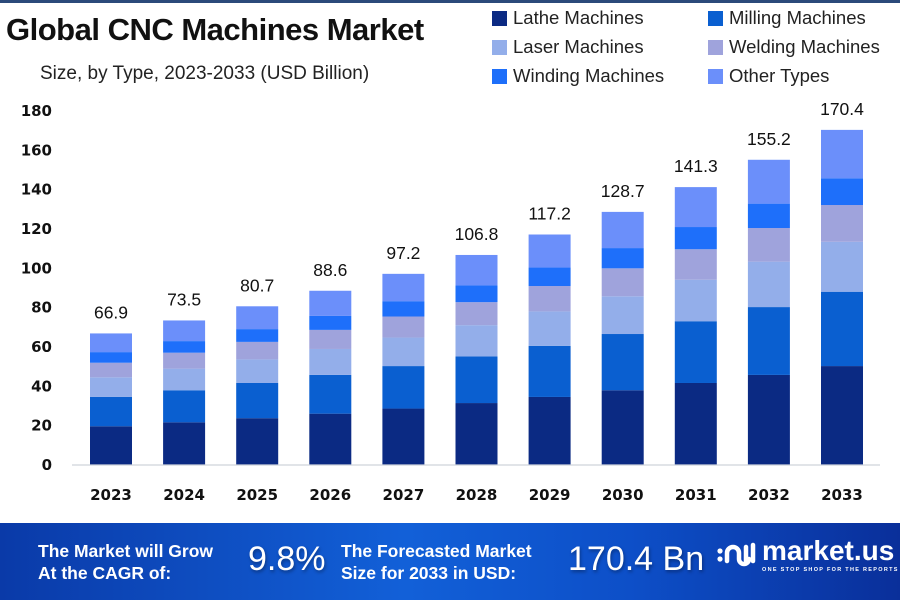 This screenshot has height=600, width=900. I want to click on total-value-label: 155.2, so click(769, 139).